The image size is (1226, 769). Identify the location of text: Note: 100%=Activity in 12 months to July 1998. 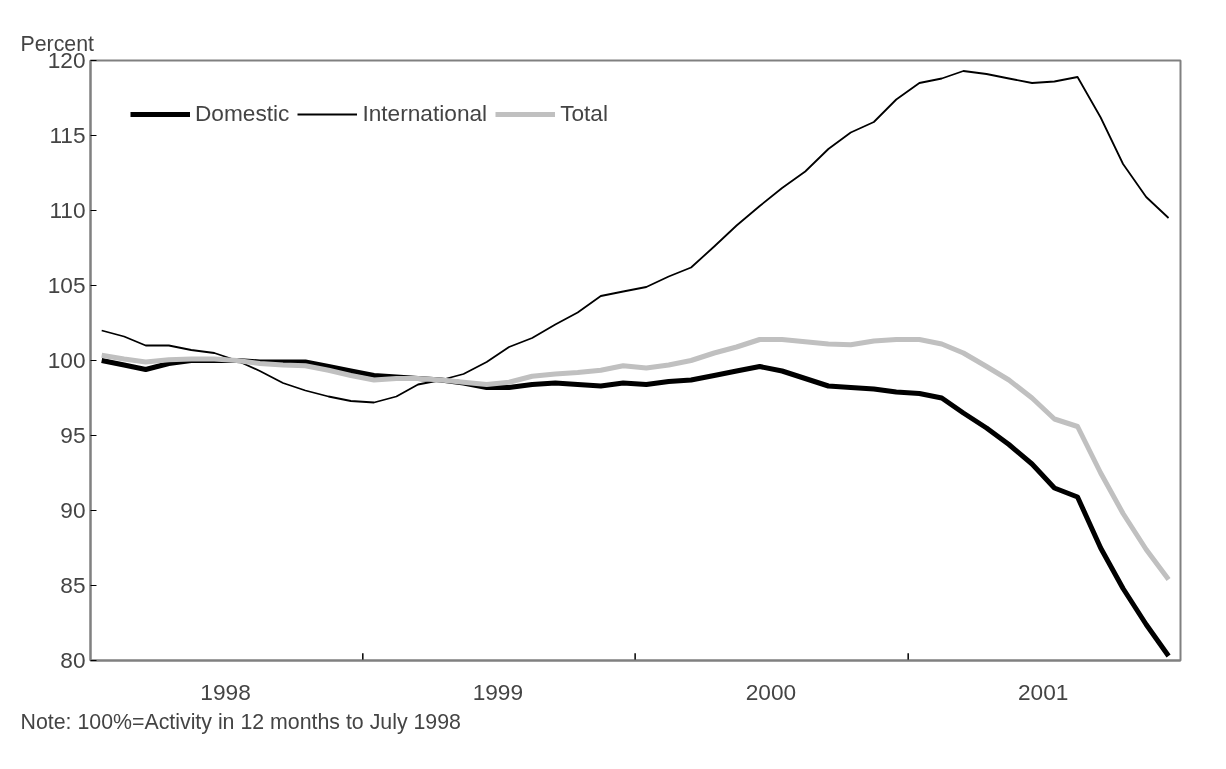
(240, 721).